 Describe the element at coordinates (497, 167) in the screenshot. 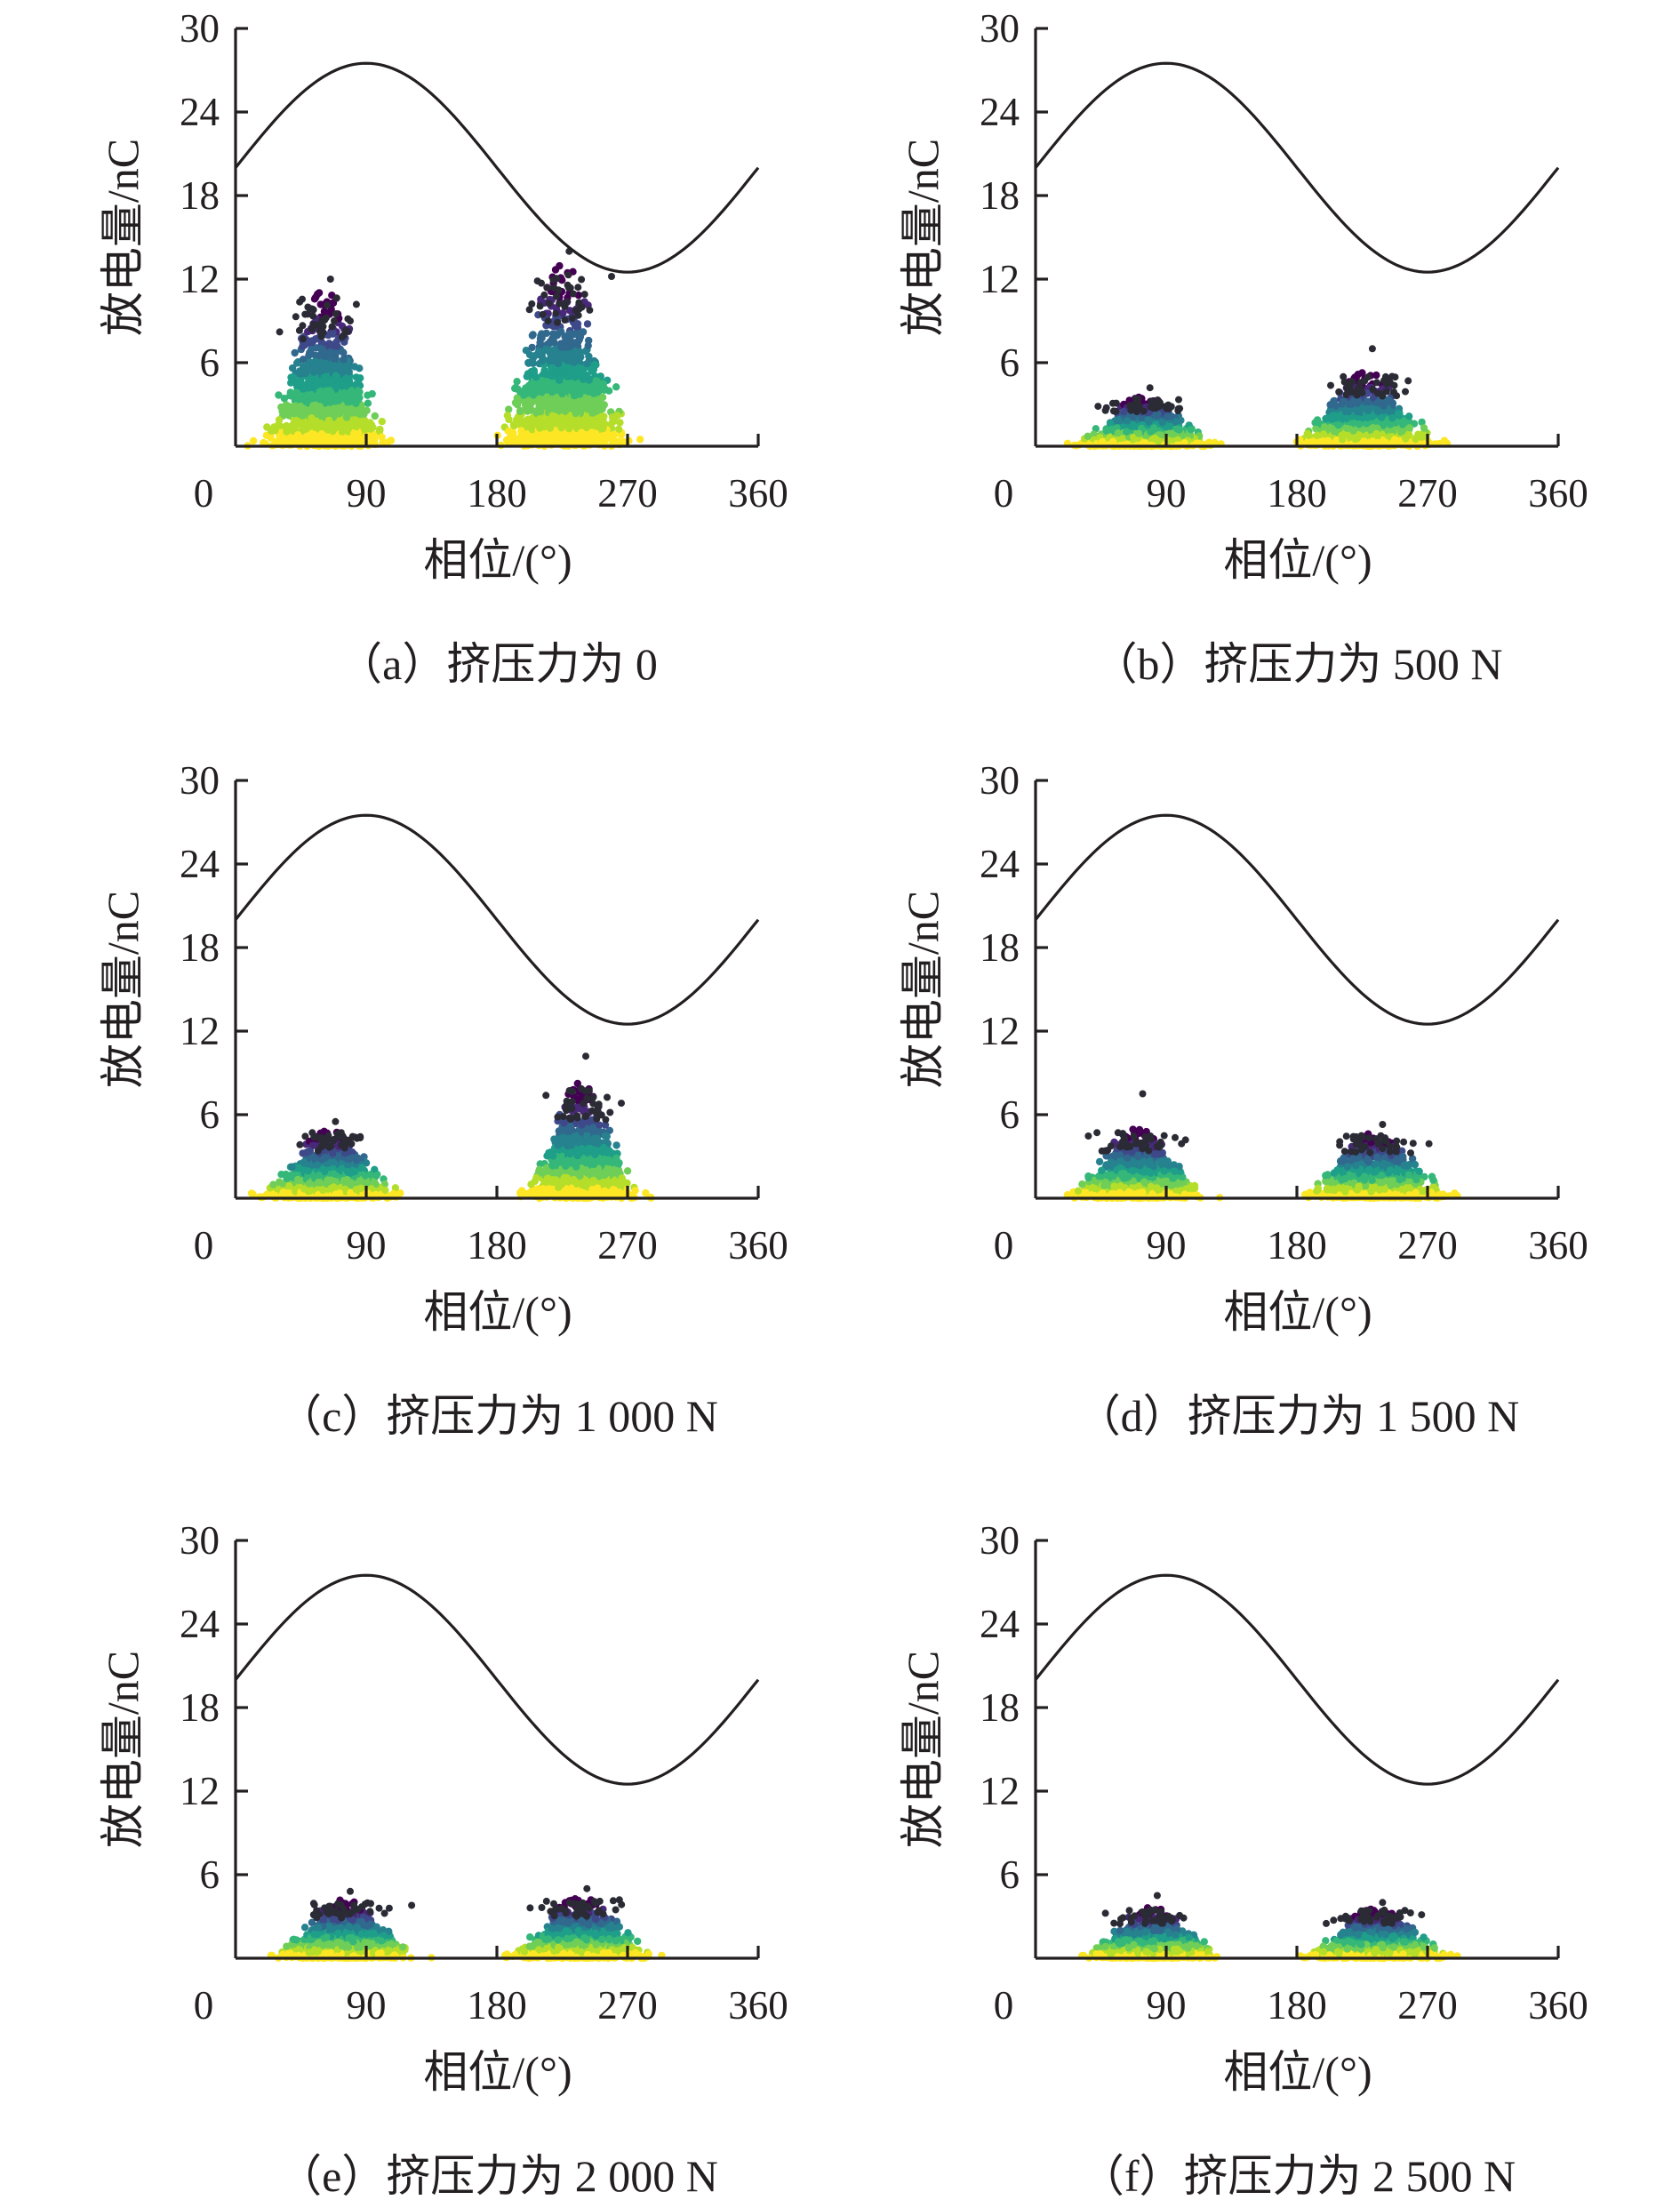

I see `reference-sine-curve` at that location.